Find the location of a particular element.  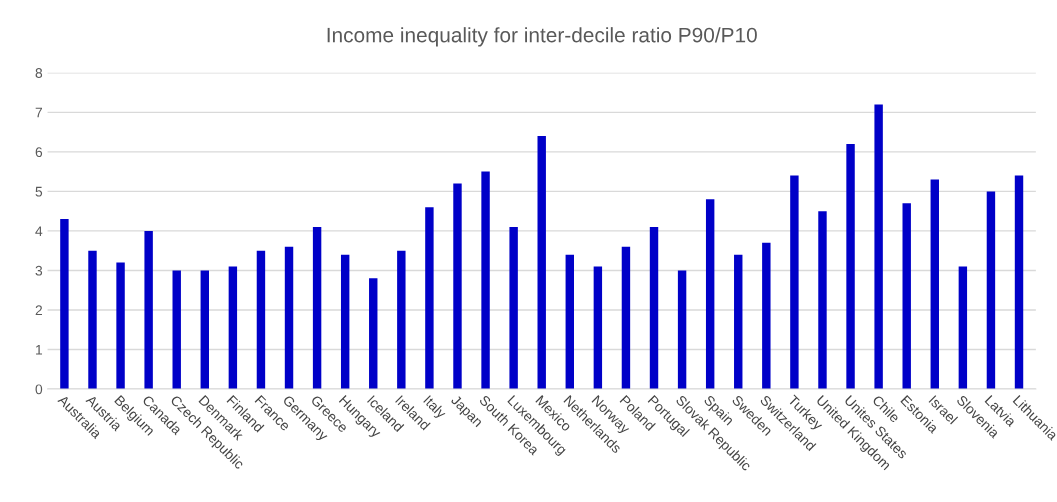

y-tick-label: 6 is located at coordinates (39, 152).